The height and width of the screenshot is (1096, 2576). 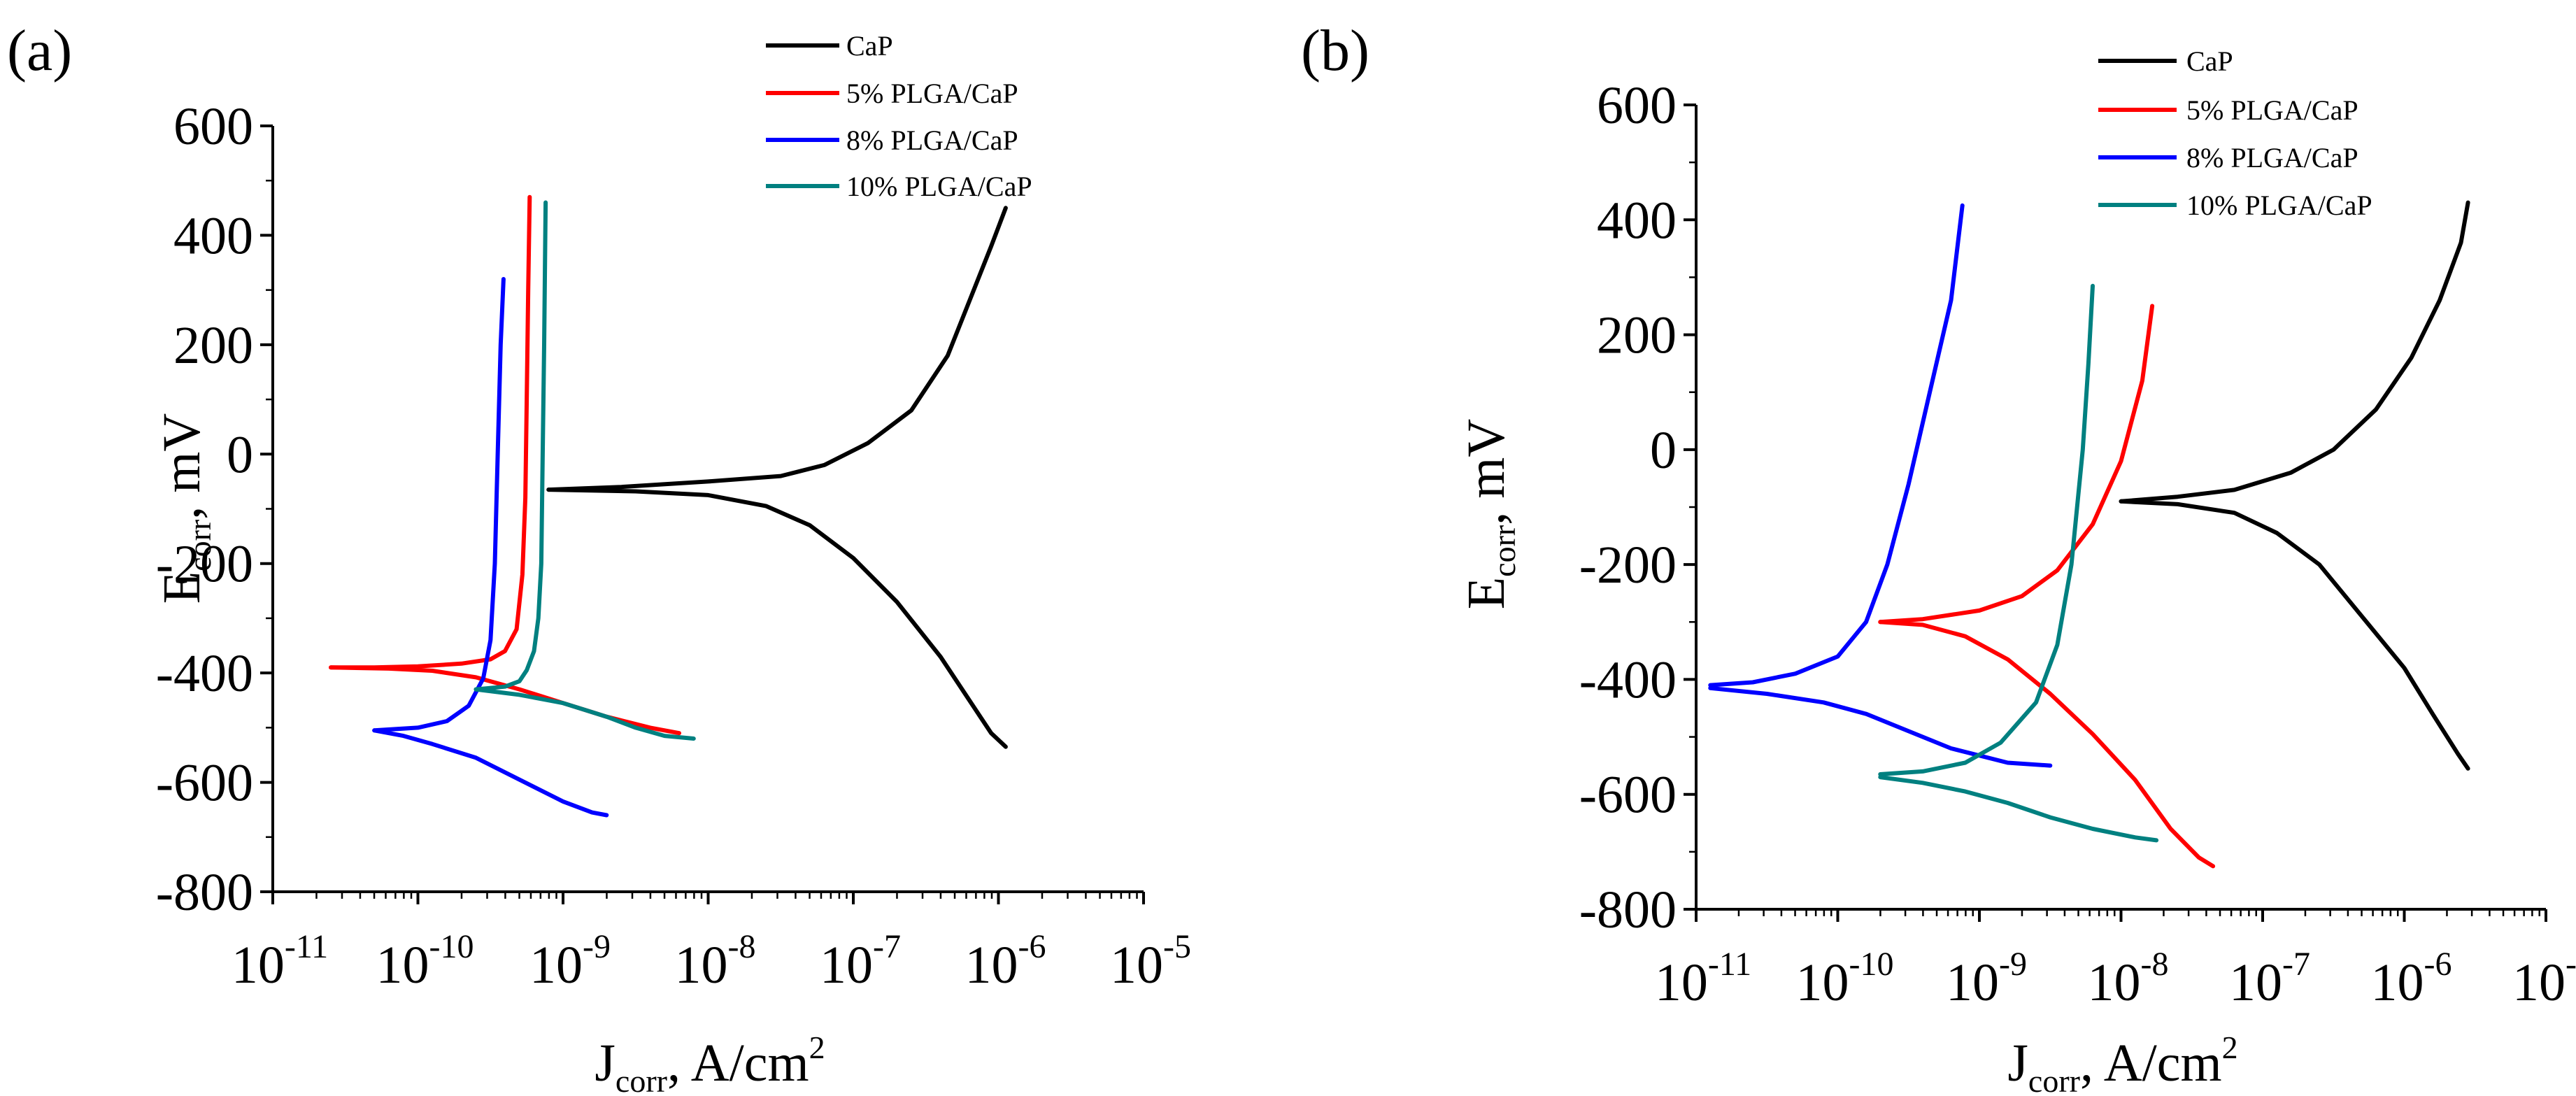 I want to click on y-axis-b: 600 400 200 0 -200 -400 -600 -800, so click(x=1638, y=507).